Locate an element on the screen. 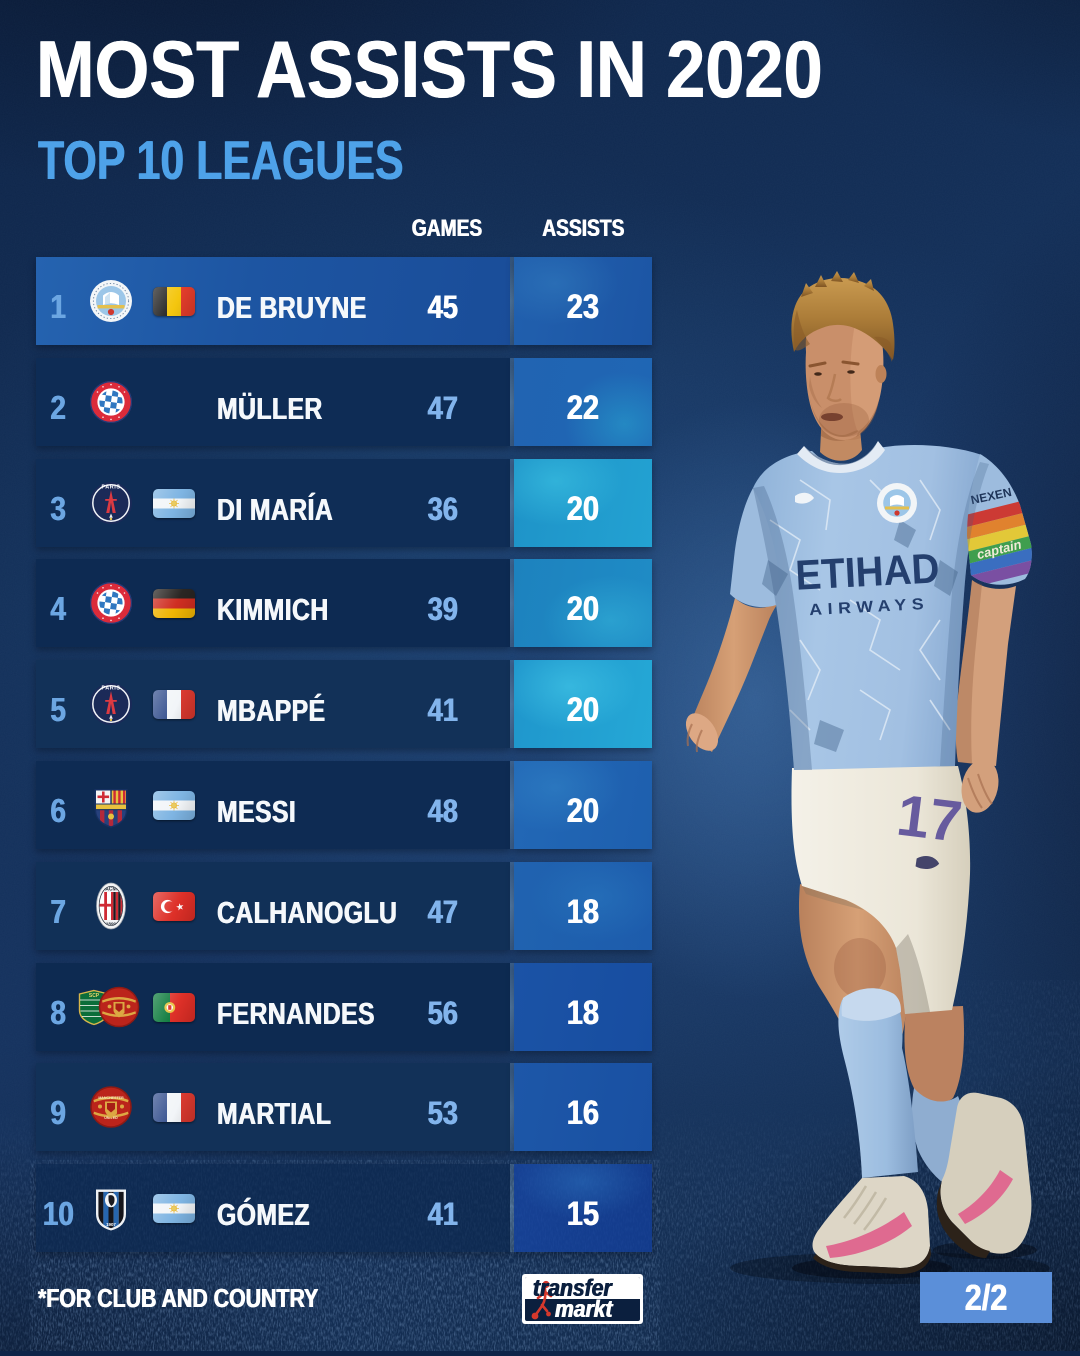  svg-text: MANCHESTER is located at coordinates (111, 1098).